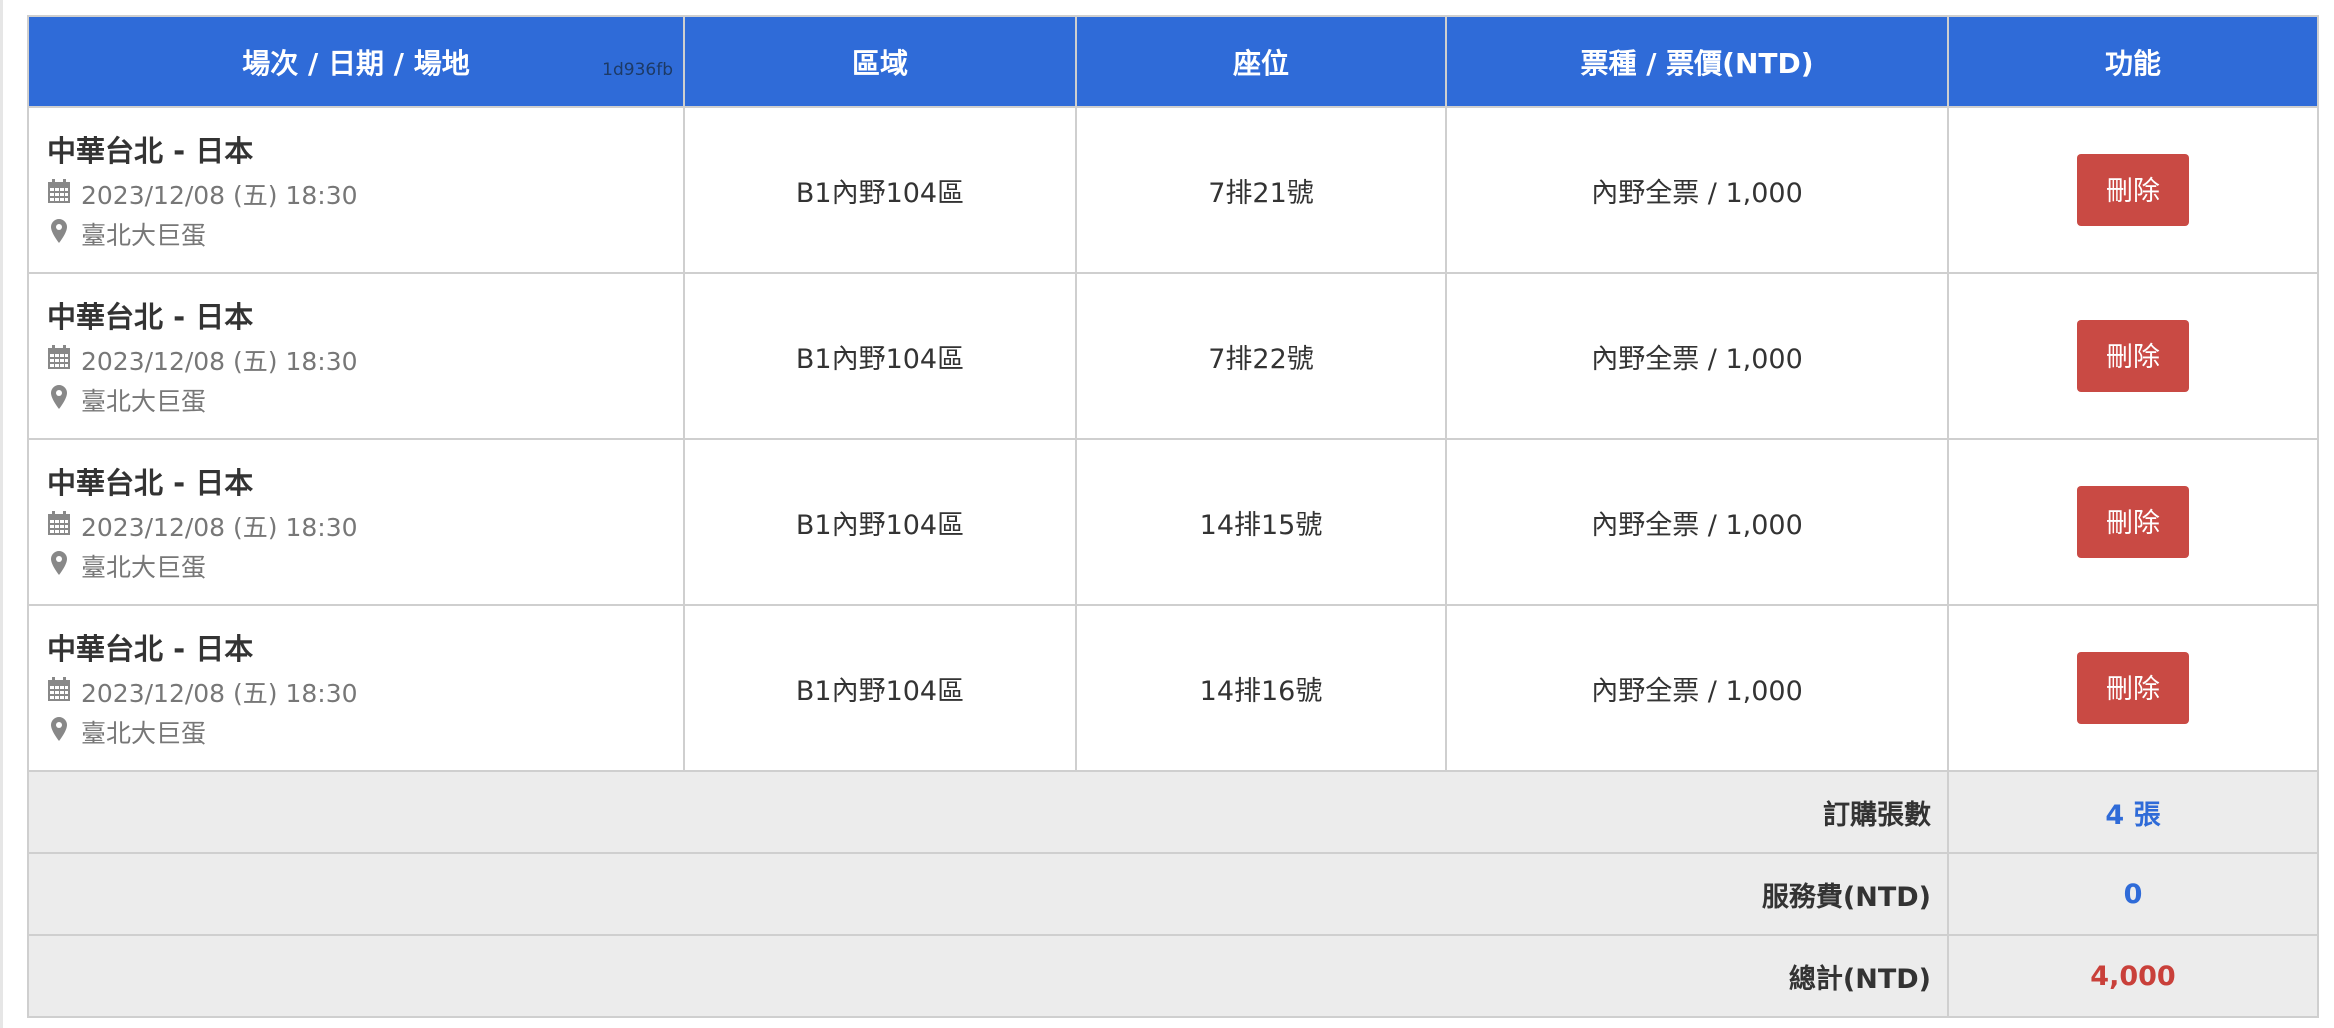 The height and width of the screenshot is (1028, 2334). Describe the element at coordinates (1261, 61) in the screenshot. I see `header-seat: 座位` at that location.